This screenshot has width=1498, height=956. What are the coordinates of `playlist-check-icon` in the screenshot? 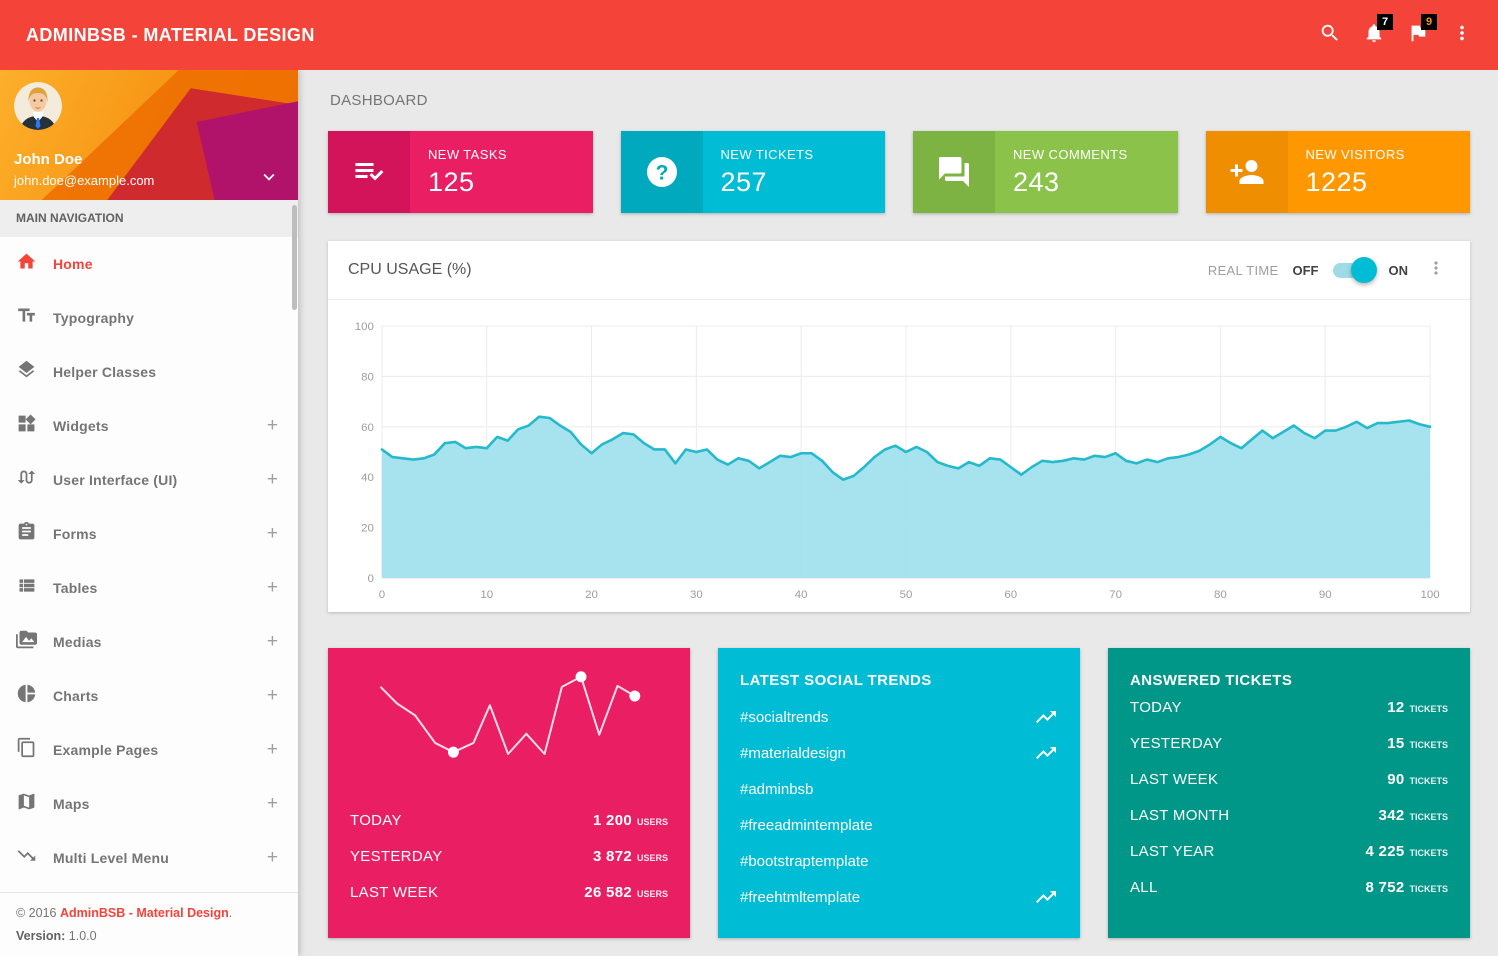 It's located at (369, 172).